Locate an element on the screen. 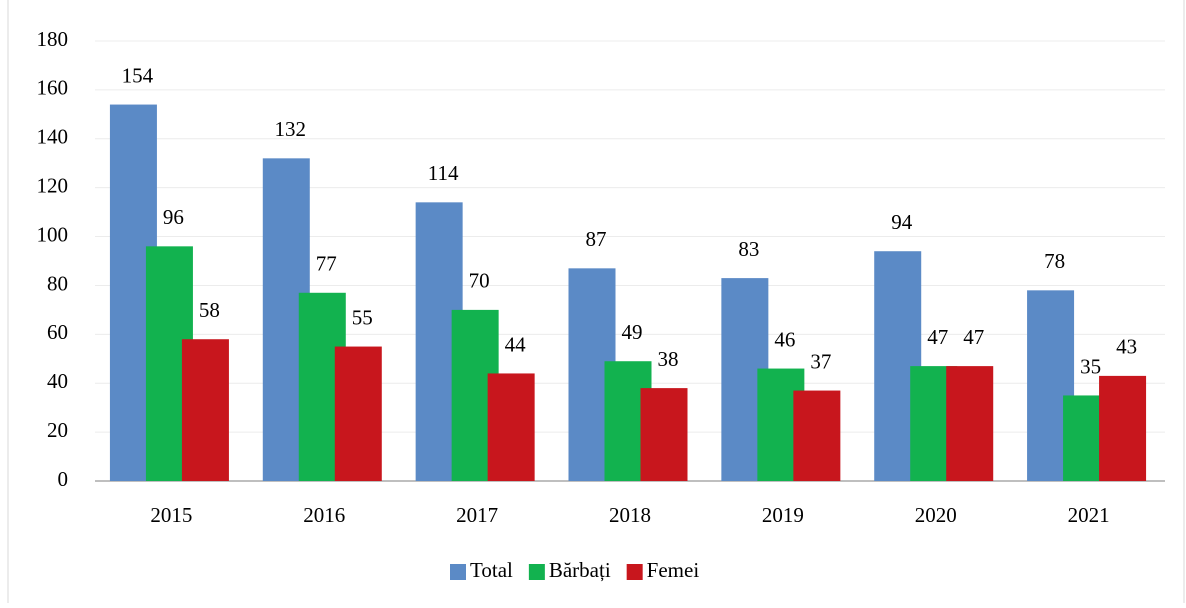 The height and width of the screenshot is (608, 1186). y-tick-label: 60 is located at coordinates (57, 332).